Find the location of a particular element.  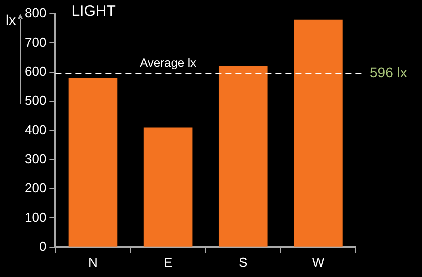

y-tick-label: 0 is located at coordinates (43, 246).